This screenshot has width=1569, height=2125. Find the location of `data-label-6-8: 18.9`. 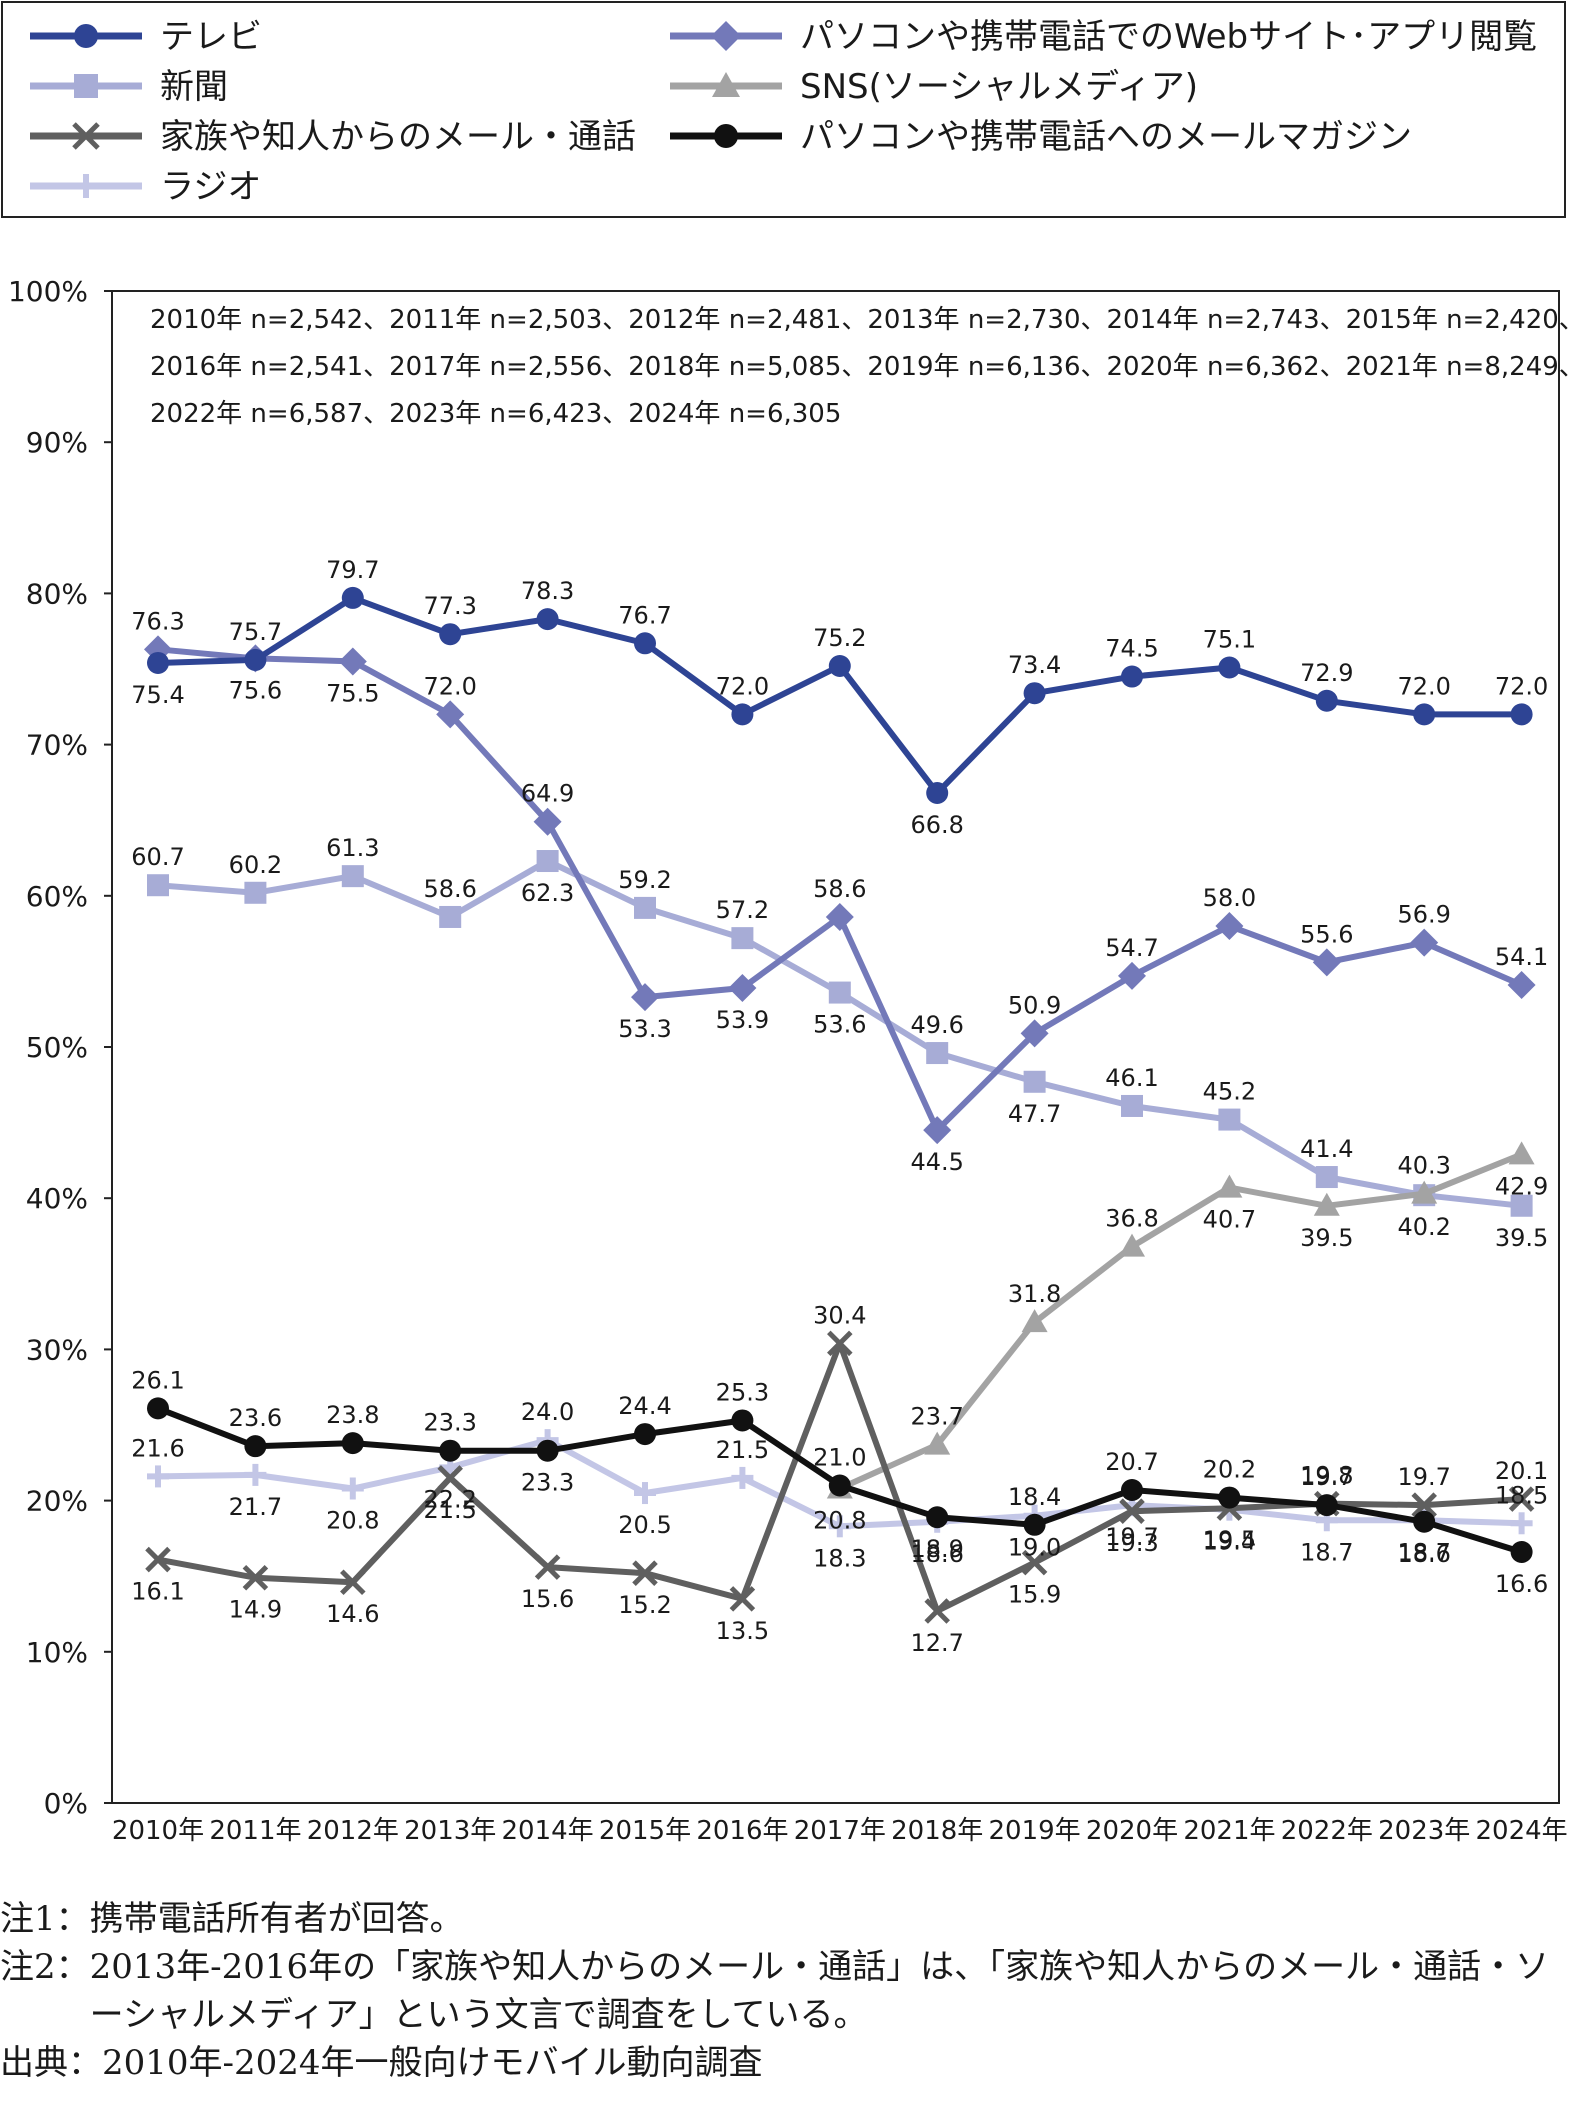

data-label-6-8: 18.9 is located at coordinates (936, 1549).